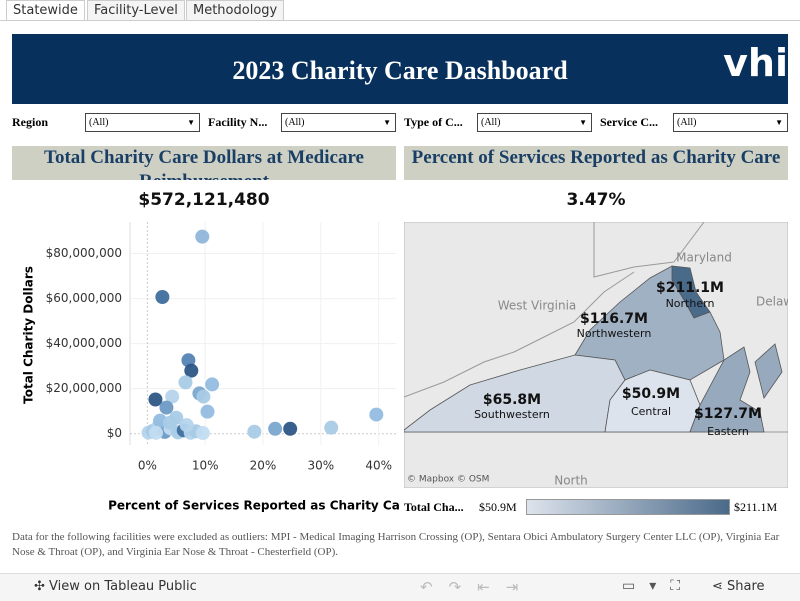 Image resolution: width=800 pixels, height=601 pixels. What do you see at coordinates (400, 20) in the screenshot?
I see `tab-rule` at bounding box center [400, 20].